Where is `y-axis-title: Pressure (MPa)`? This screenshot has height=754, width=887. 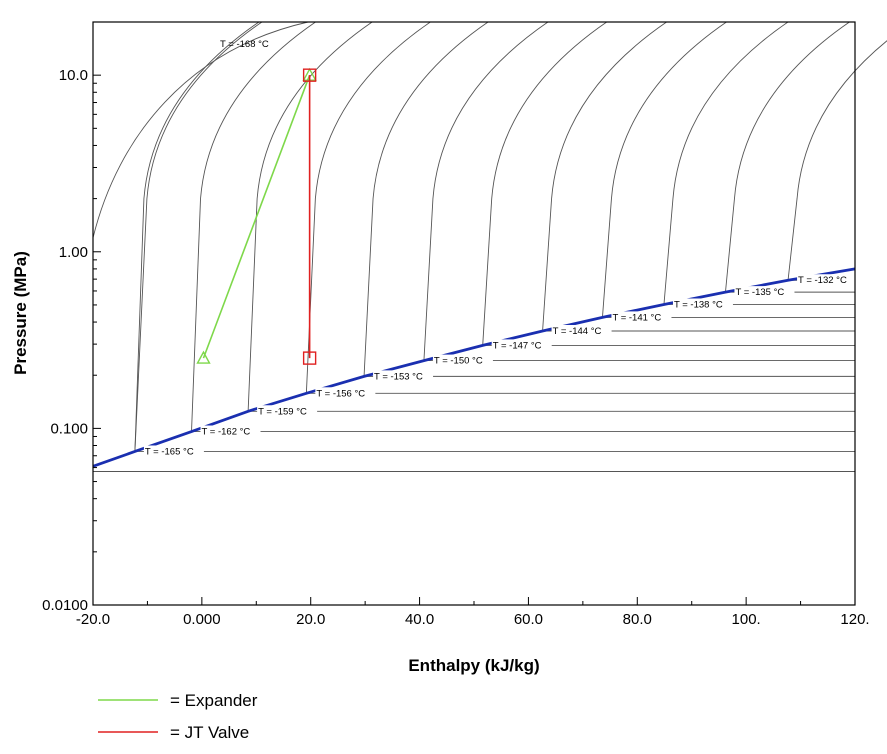 y-axis-title: Pressure (MPa) is located at coordinates (20, 313).